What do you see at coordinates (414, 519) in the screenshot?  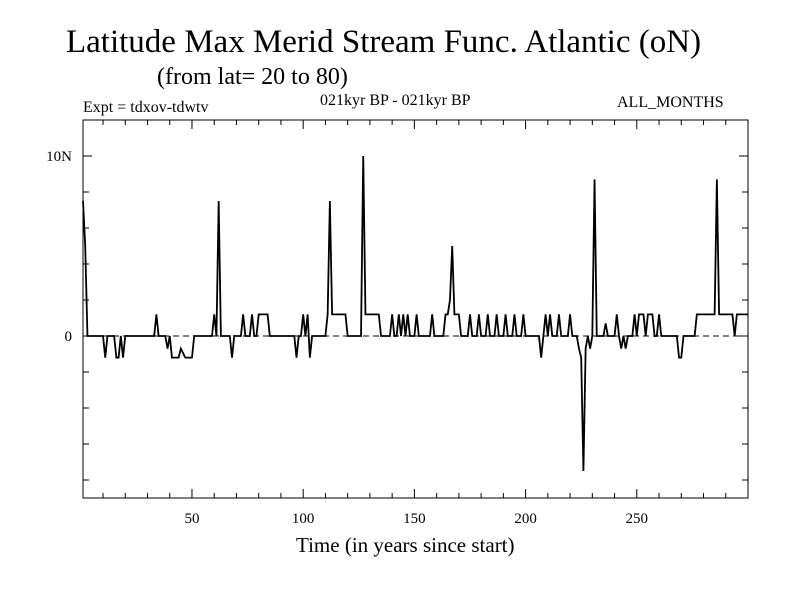 I see `x-tick-label: 150` at bounding box center [414, 519].